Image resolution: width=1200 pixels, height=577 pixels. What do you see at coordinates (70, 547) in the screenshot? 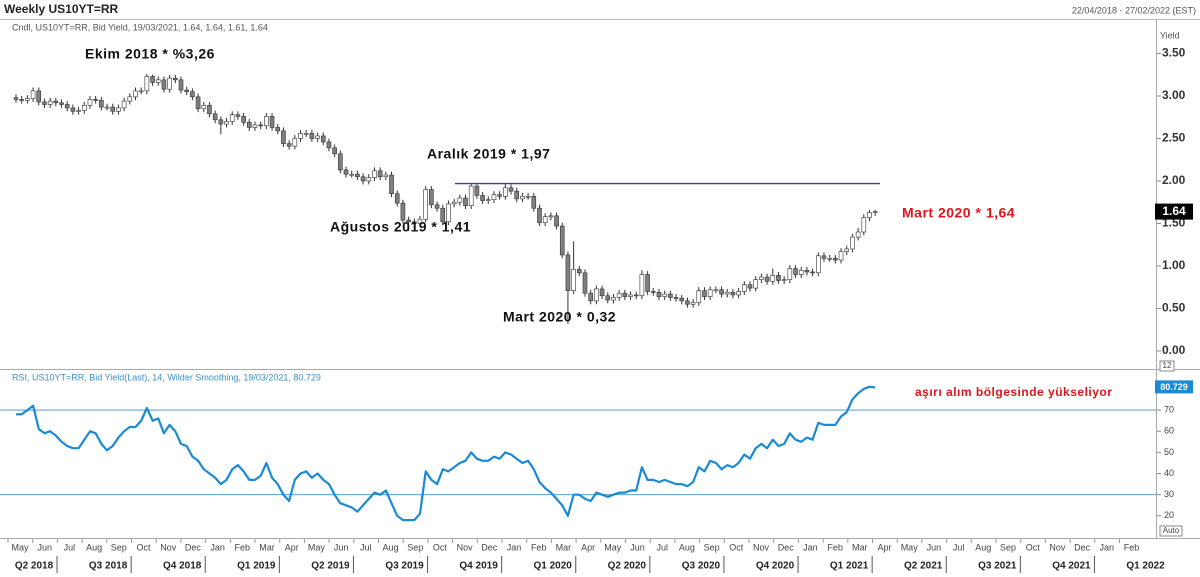
I see `month-label: Jul` at bounding box center [70, 547].